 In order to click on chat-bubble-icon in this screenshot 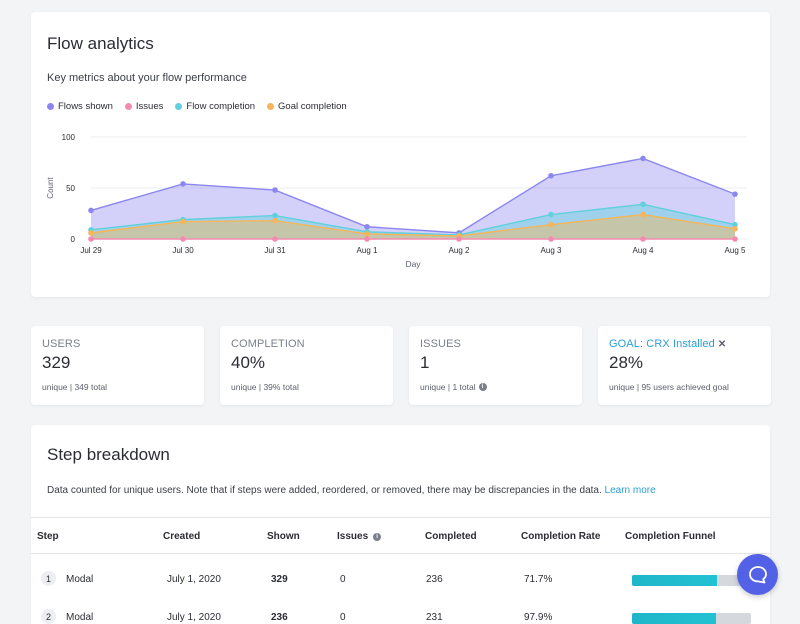, I will do `click(757, 574)`.